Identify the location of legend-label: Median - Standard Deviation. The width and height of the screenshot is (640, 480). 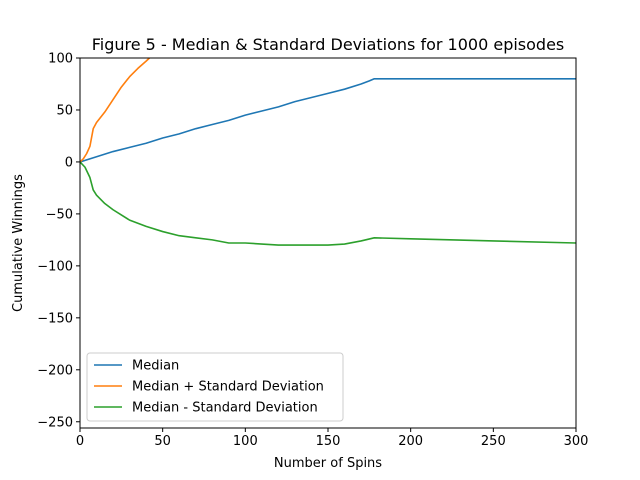
(225, 408).